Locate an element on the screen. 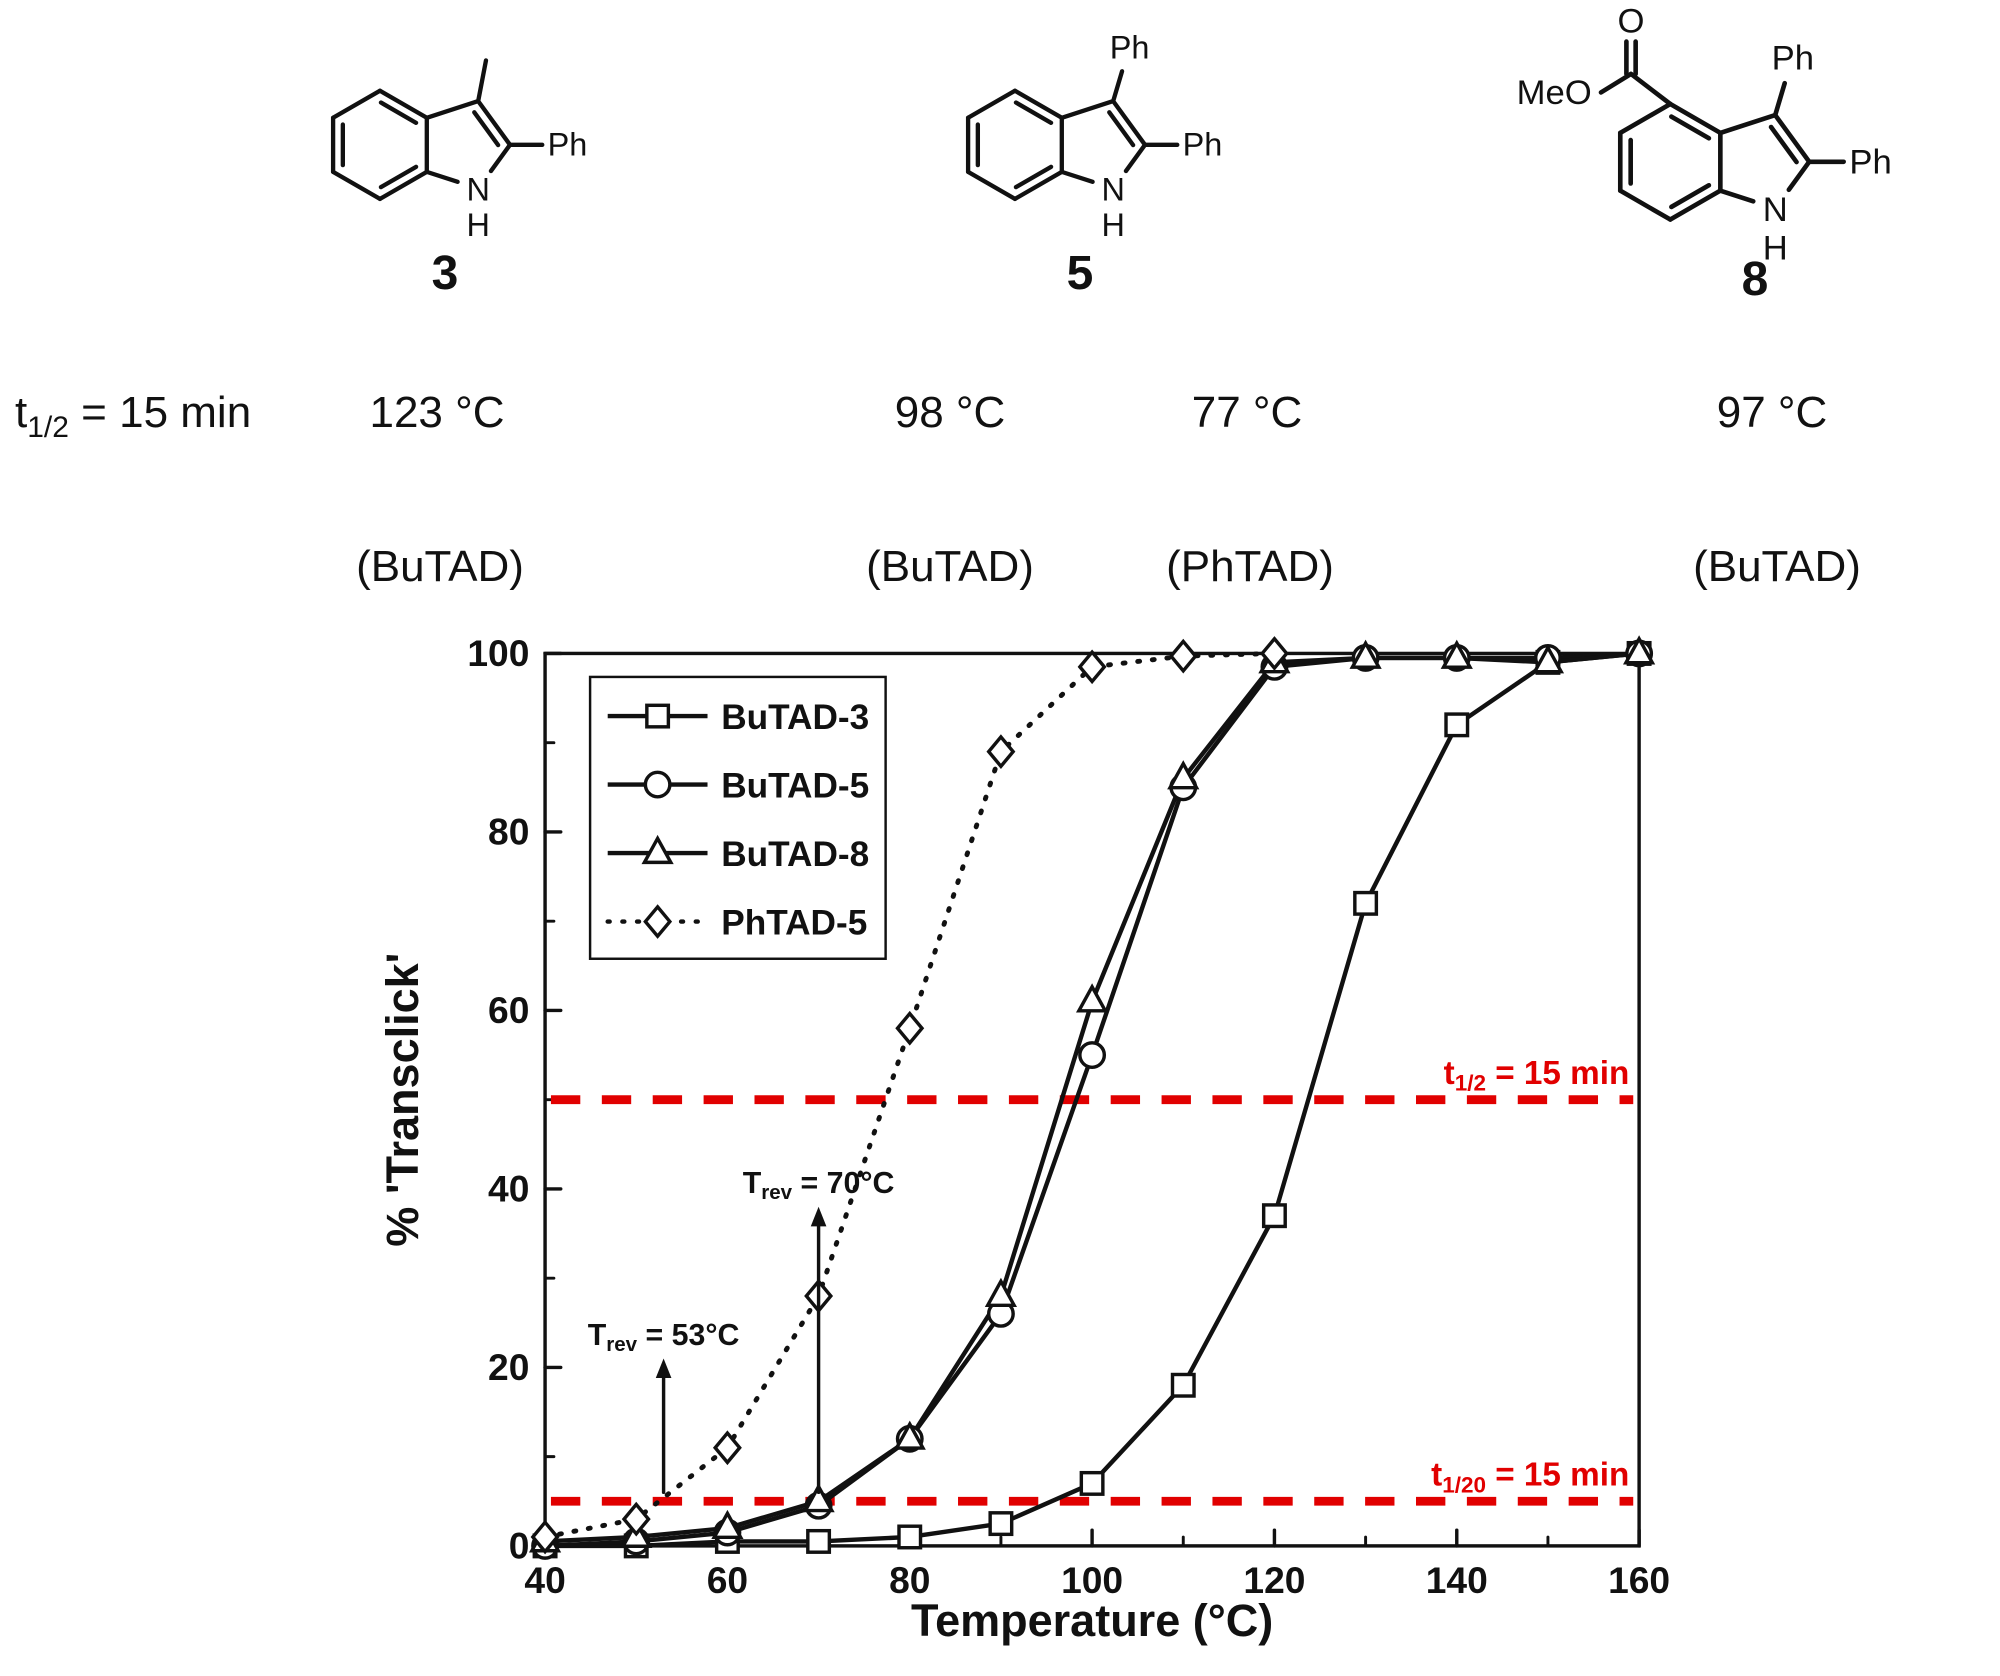  tad-label-1: (BuTAD) is located at coordinates (950, 566).